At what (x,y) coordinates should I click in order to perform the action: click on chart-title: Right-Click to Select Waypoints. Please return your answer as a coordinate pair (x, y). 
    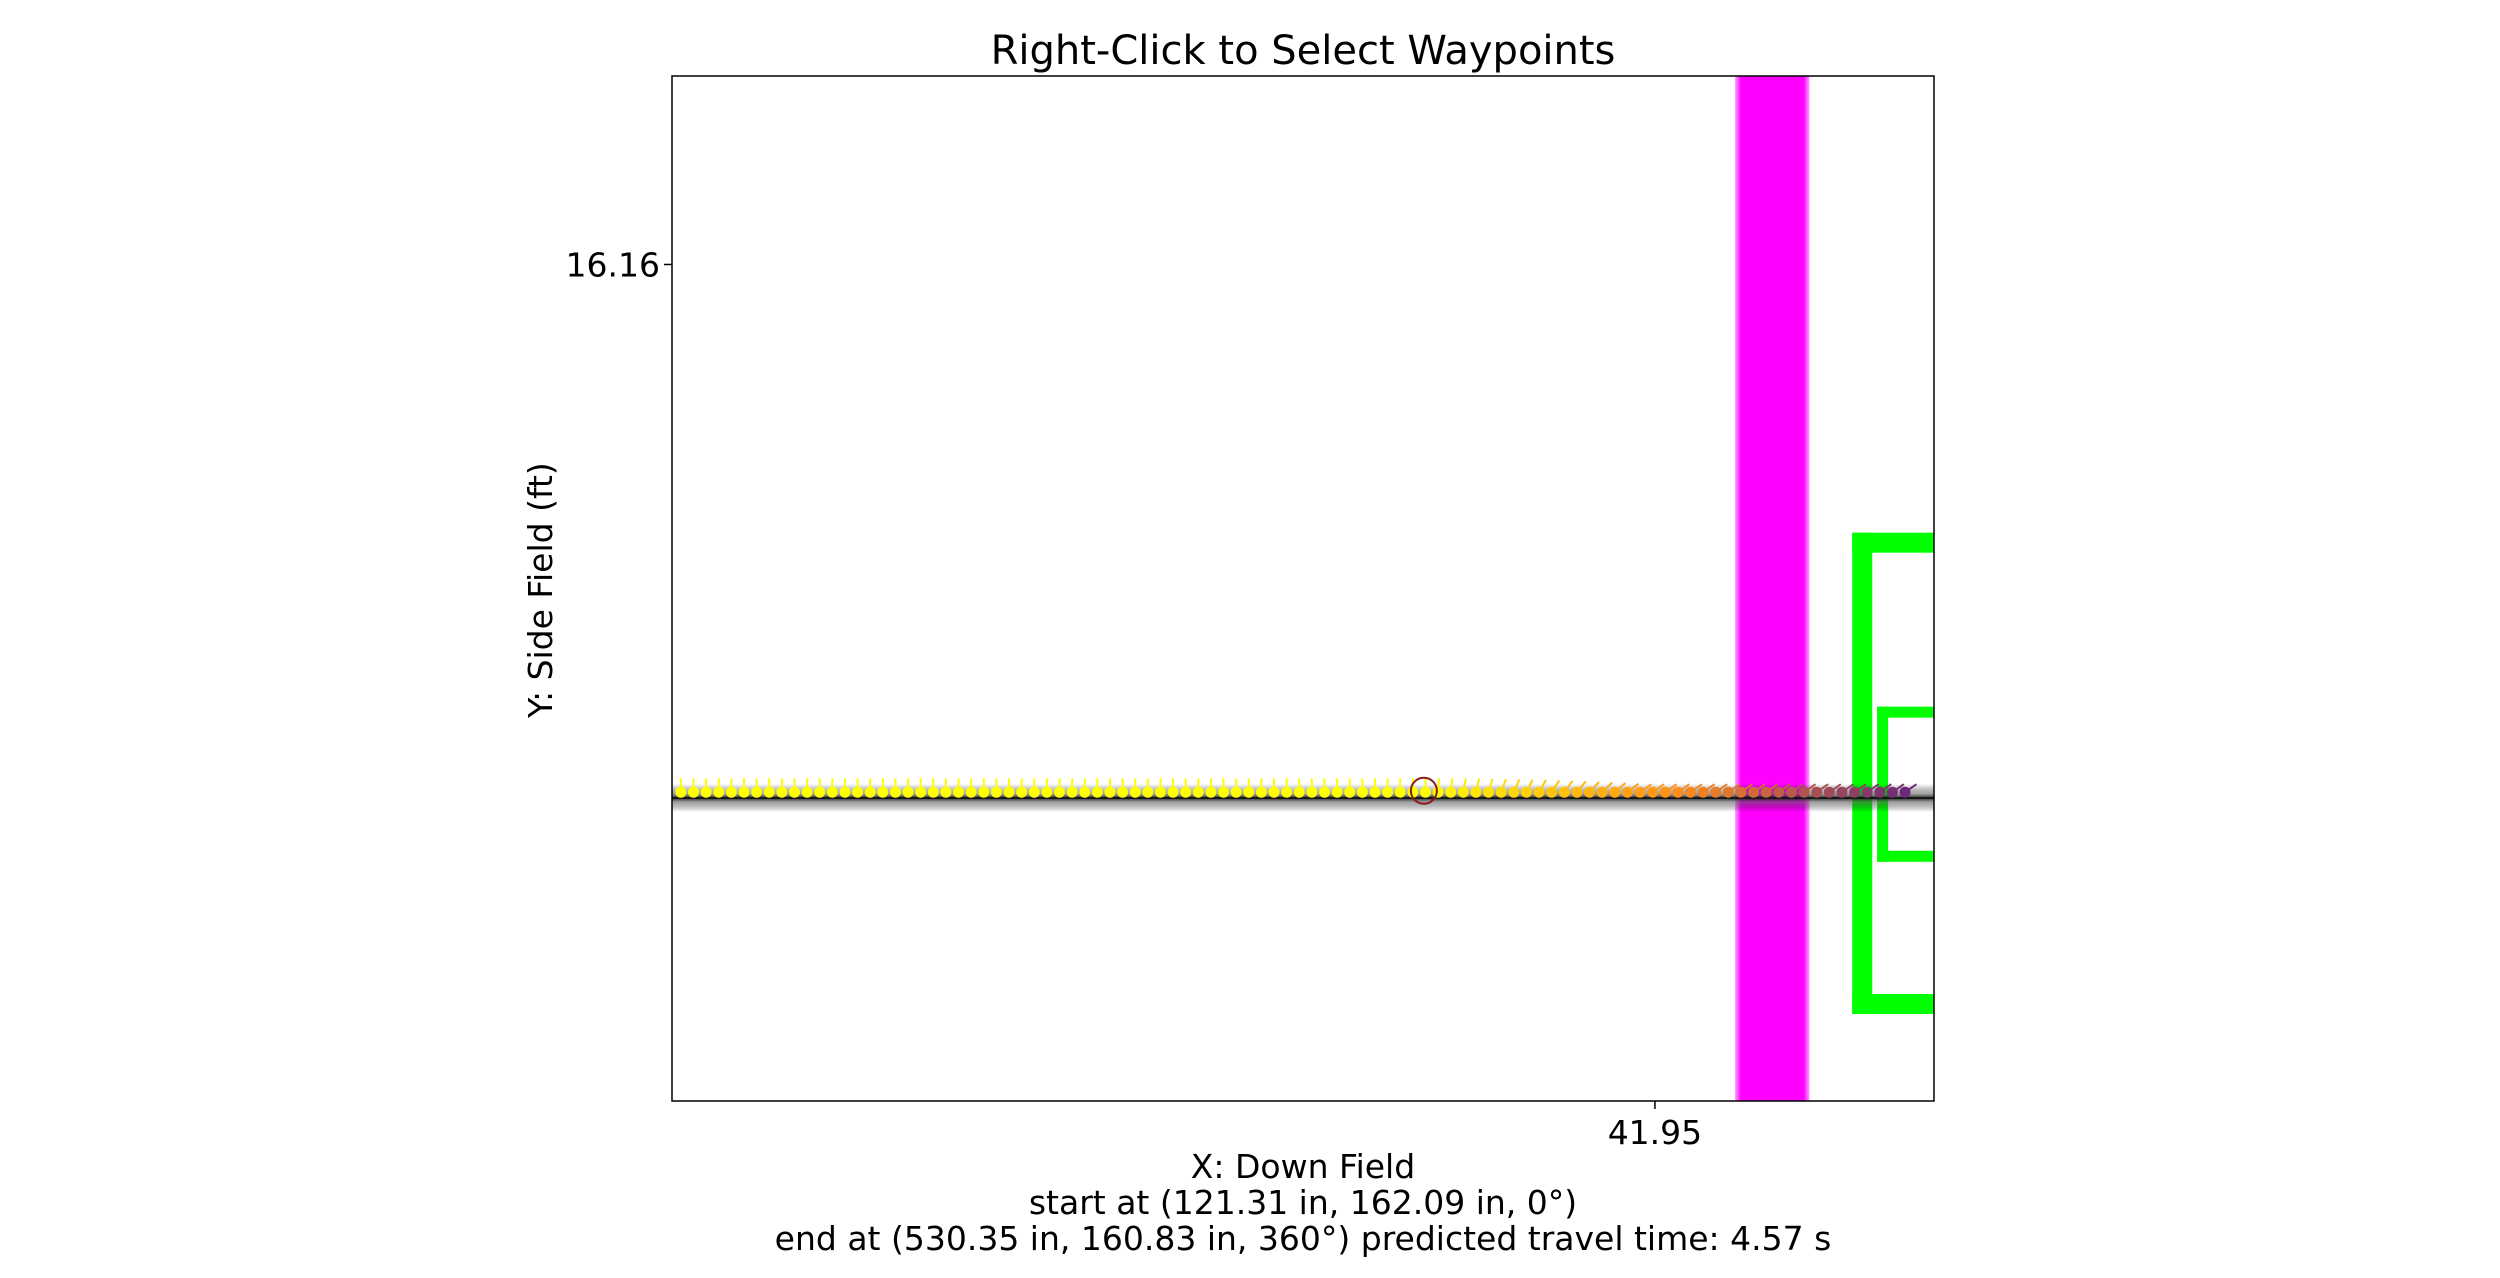
    Looking at the image, I should click on (1303, 51).